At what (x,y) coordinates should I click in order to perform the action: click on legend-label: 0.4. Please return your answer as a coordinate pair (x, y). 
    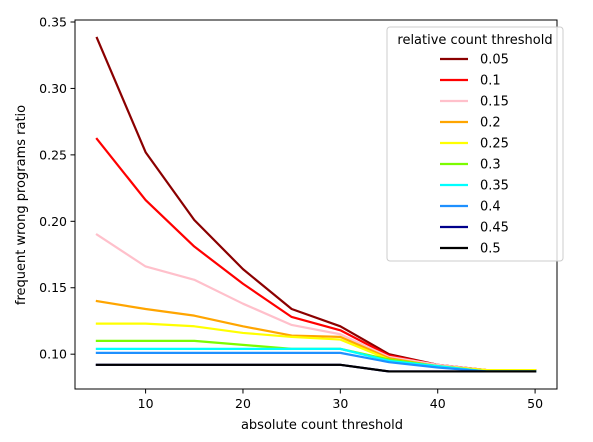
    Looking at the image, I should click on (490, 207).